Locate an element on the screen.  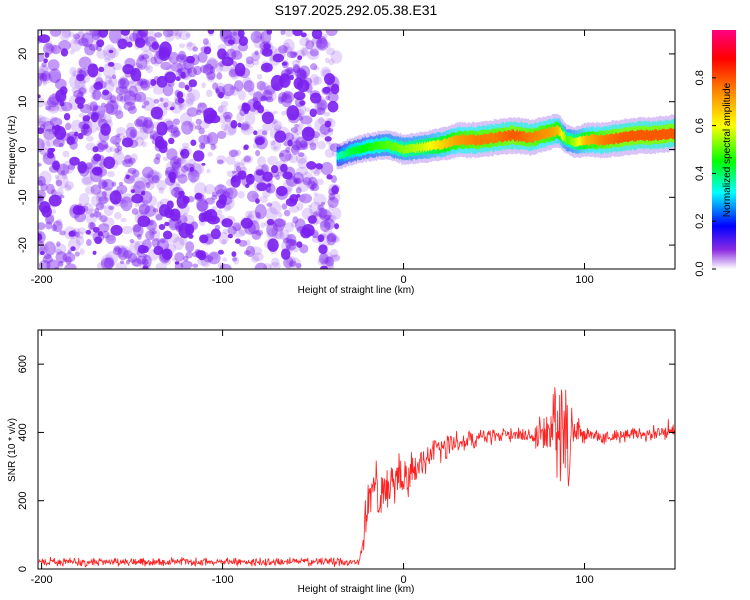
spectrogram-x-tick-label: 100 is located at coordinates (584, 280).